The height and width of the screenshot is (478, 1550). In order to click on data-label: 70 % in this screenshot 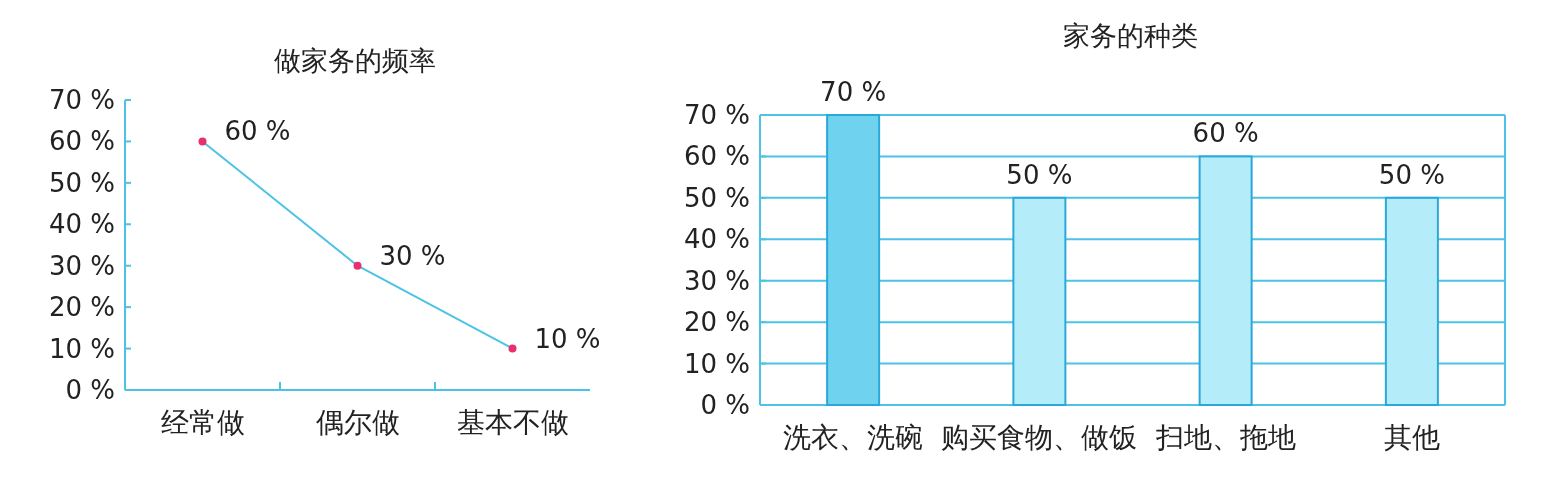, I will do `click(853, 92)`.